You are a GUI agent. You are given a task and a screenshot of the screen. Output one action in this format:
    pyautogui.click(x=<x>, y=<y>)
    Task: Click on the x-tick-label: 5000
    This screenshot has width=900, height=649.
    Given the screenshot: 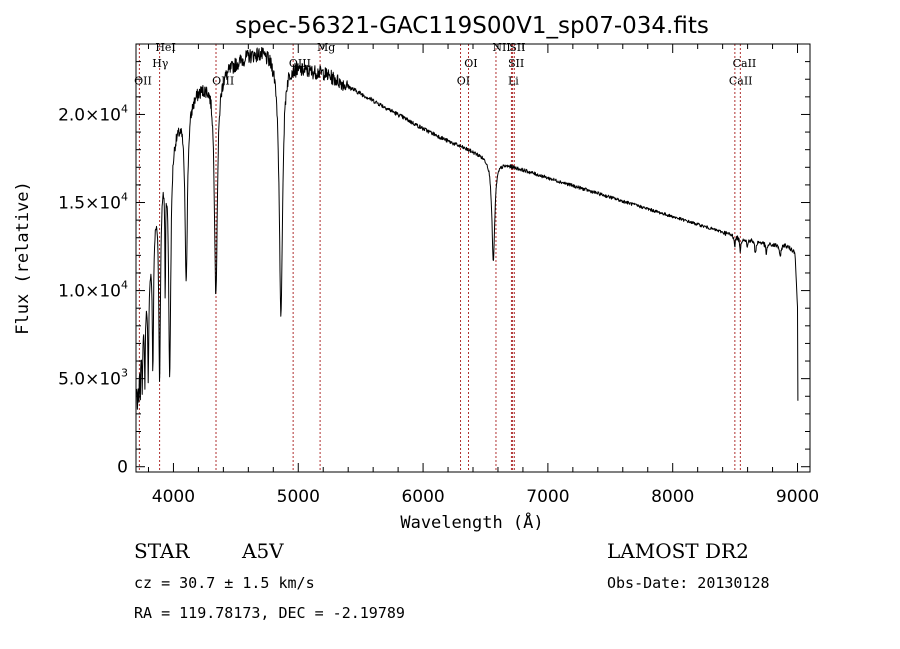 What is the action you would take?
    pyautogui.click(x=298, y=497)
    